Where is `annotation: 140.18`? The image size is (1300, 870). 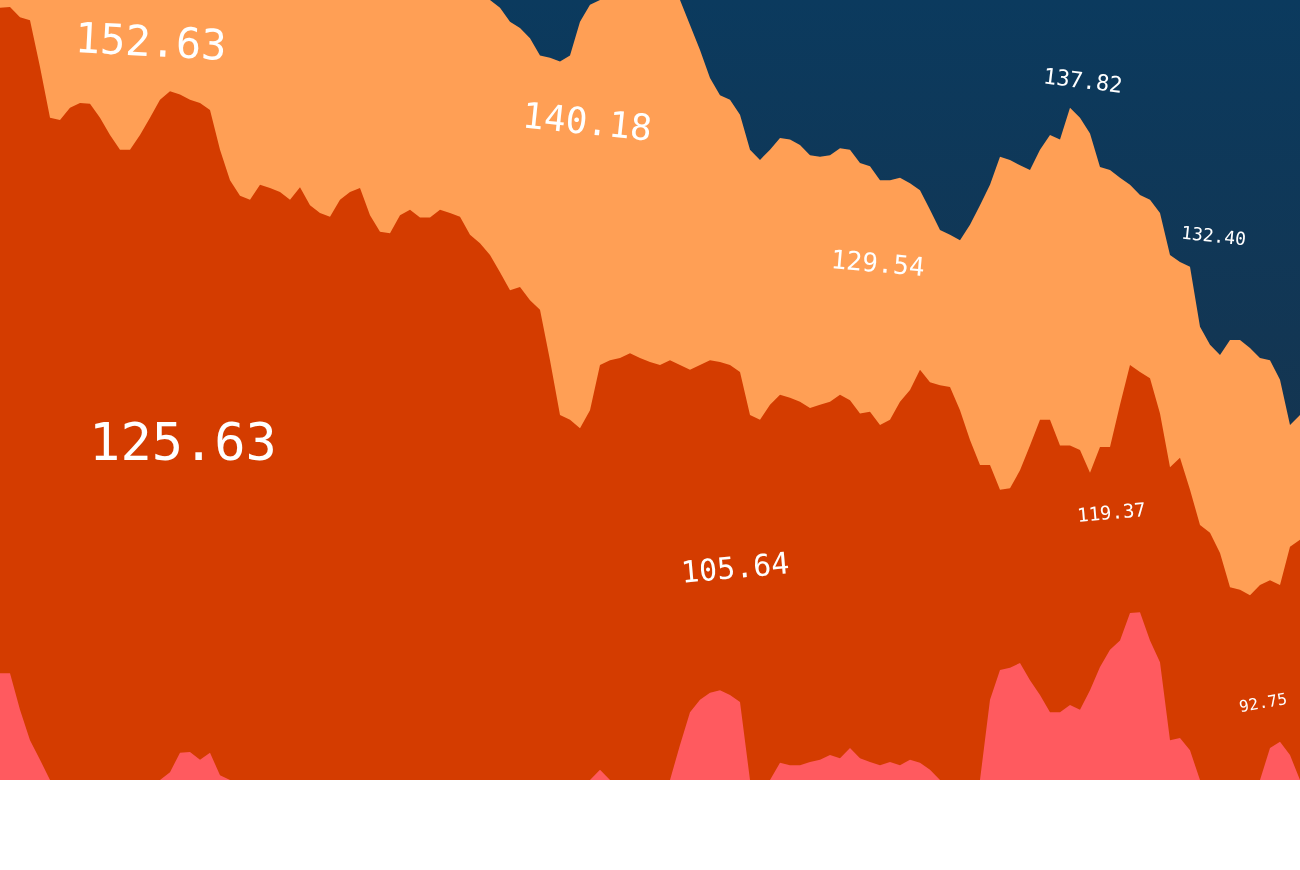
annotation: 140.18 is located at coordinates (587, 121).